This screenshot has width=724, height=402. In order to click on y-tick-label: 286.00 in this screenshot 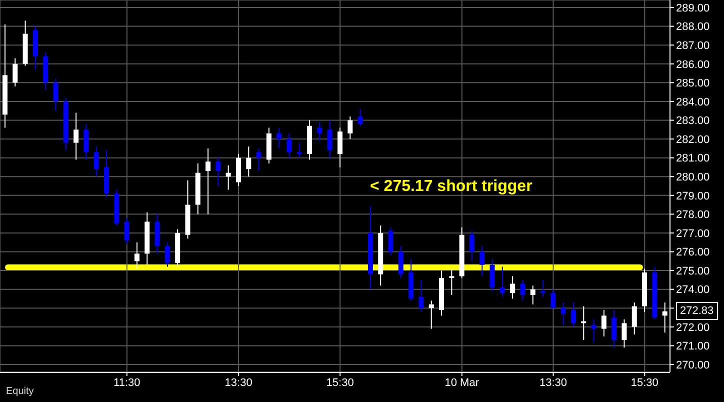, I will do `click(693, 64)`.